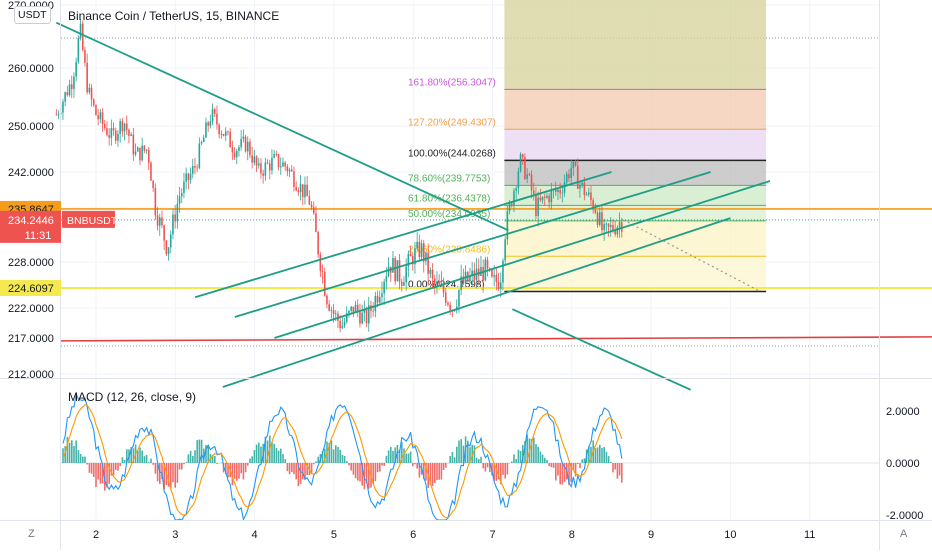  I want to click on fib-level-label: 50.00%(234.0935), so click(449, 214).